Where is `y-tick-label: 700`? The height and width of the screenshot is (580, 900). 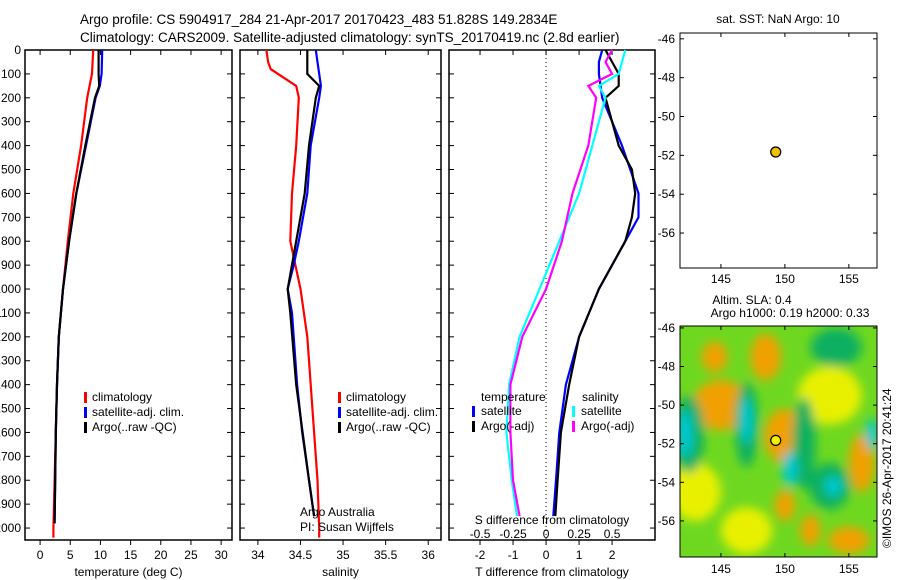
y-tick-label: 700 is located at coordinates (11, 217).